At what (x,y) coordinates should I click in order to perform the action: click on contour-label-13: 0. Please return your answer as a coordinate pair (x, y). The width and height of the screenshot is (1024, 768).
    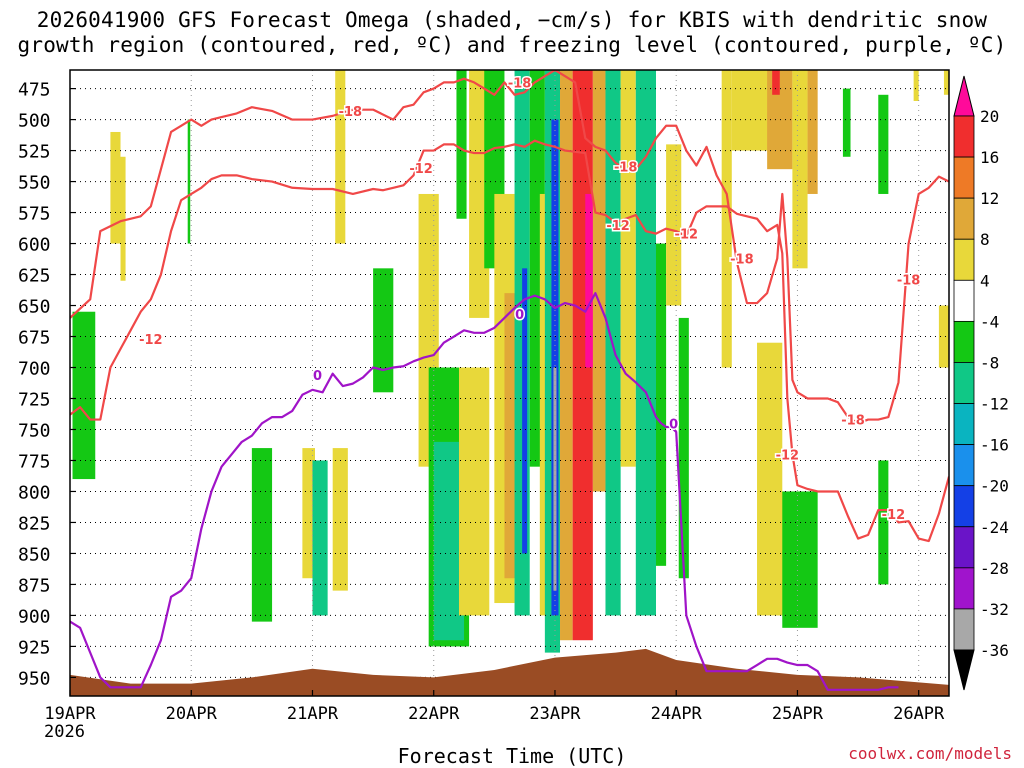
    Looking at the image, I should click on (519, 315).